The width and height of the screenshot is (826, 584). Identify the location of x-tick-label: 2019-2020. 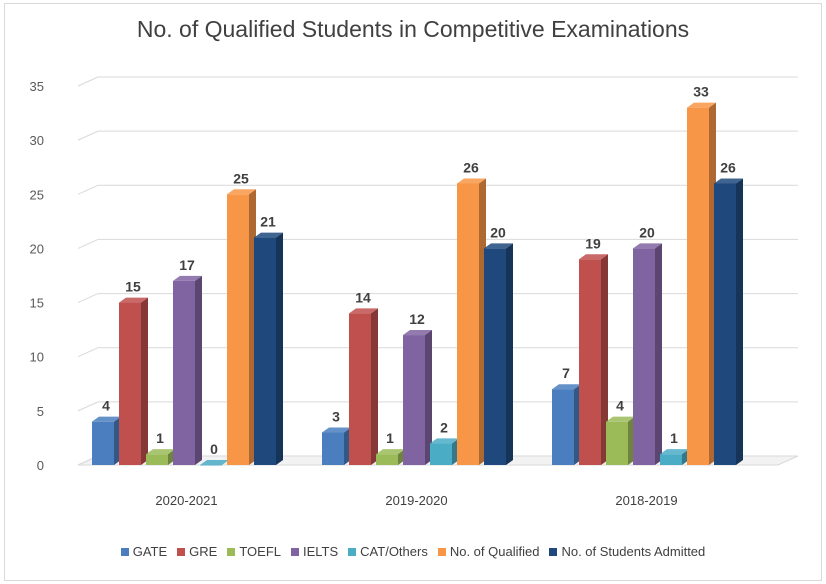
(416, 500).